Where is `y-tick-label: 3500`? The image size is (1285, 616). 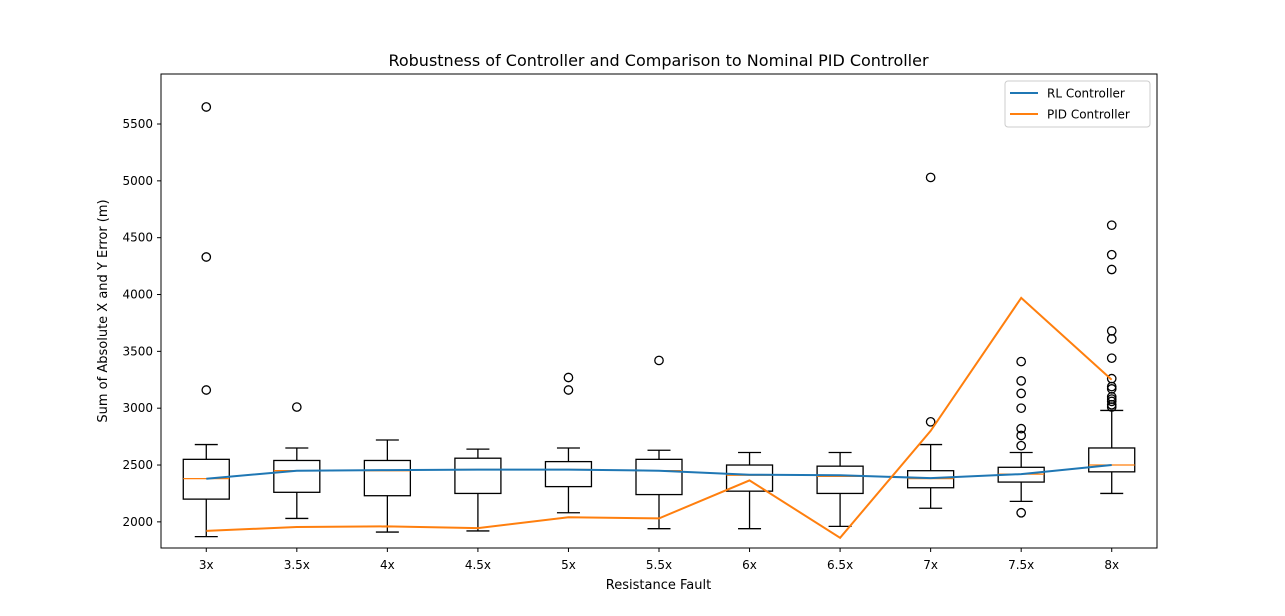
y-tick-label: 3500 is located at coordinates (137, 351).